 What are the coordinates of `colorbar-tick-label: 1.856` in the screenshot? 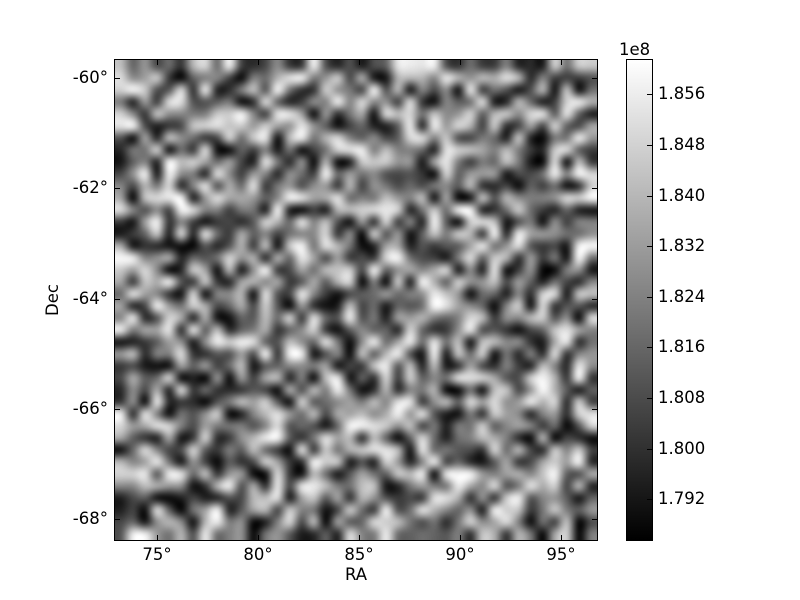 It's located at (682, 93).